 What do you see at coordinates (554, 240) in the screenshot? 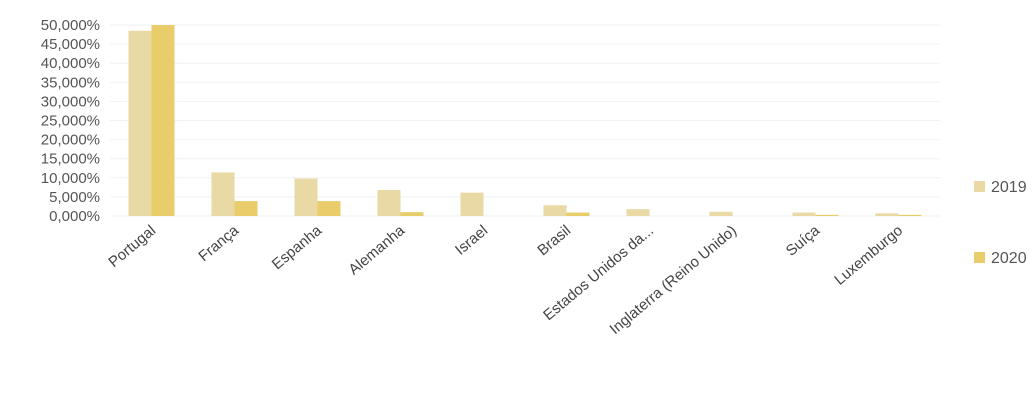
I see `x-category-label: Brasil` at bounding box center [554, 240].